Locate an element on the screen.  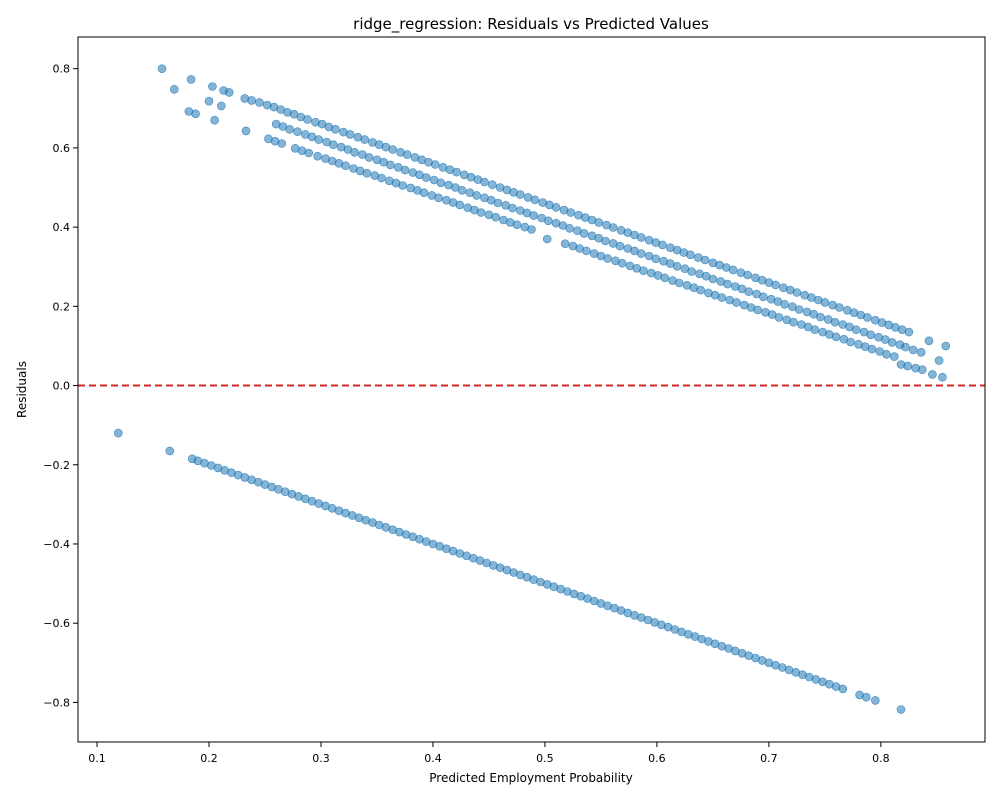
y-tick-label: −0.4 is located at coordinates (56, 544).